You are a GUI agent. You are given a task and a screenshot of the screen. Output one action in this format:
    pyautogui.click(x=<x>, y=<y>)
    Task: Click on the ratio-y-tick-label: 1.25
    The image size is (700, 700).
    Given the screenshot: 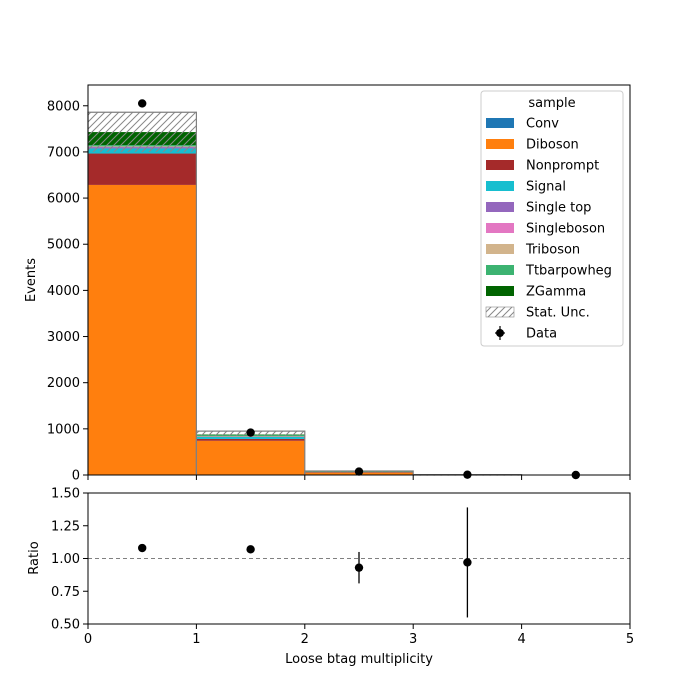 What is the action you would take?
    pyautogui.click(x=65, y=526)
    